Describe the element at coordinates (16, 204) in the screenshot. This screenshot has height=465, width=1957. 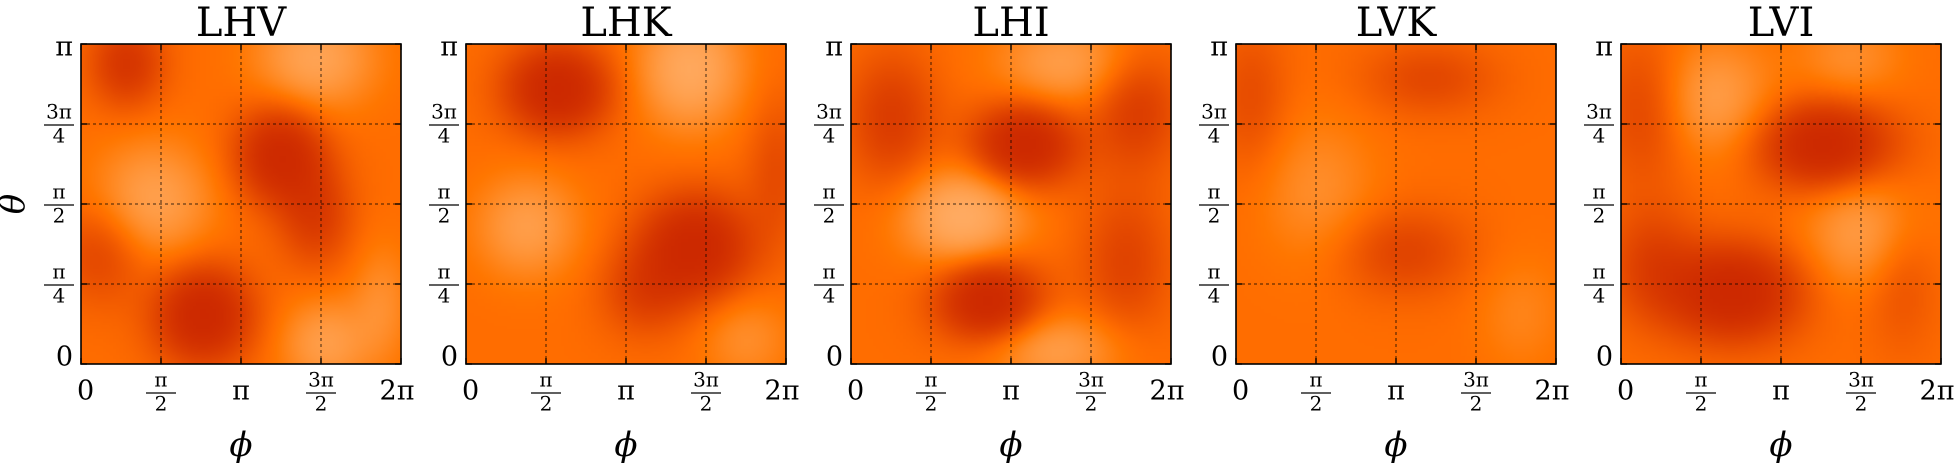
I see `y-axis-label: θ` at that location.